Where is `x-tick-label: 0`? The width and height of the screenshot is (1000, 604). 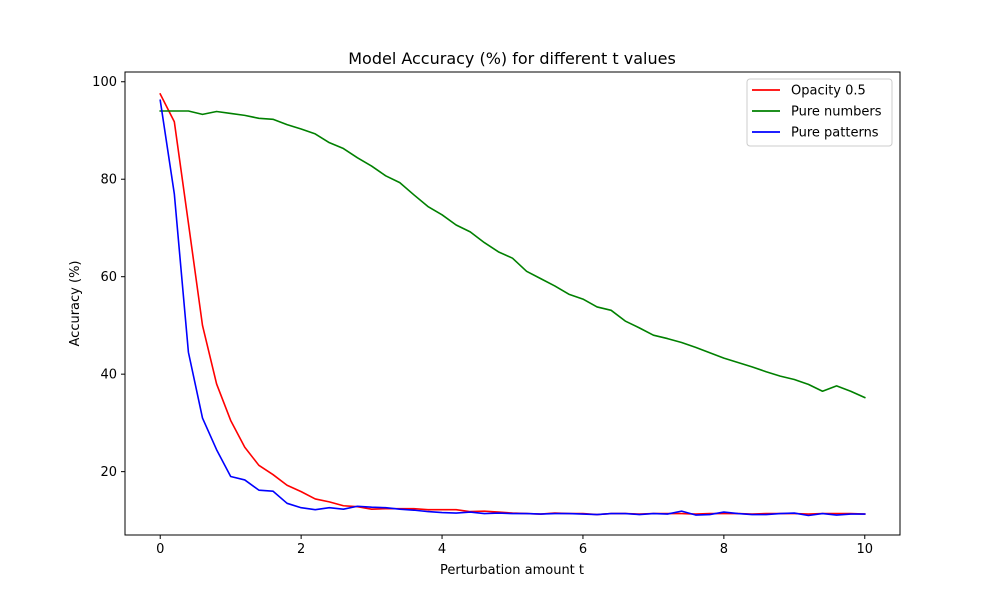
x-tick-label: 0 is located at coordinates (160, 549).